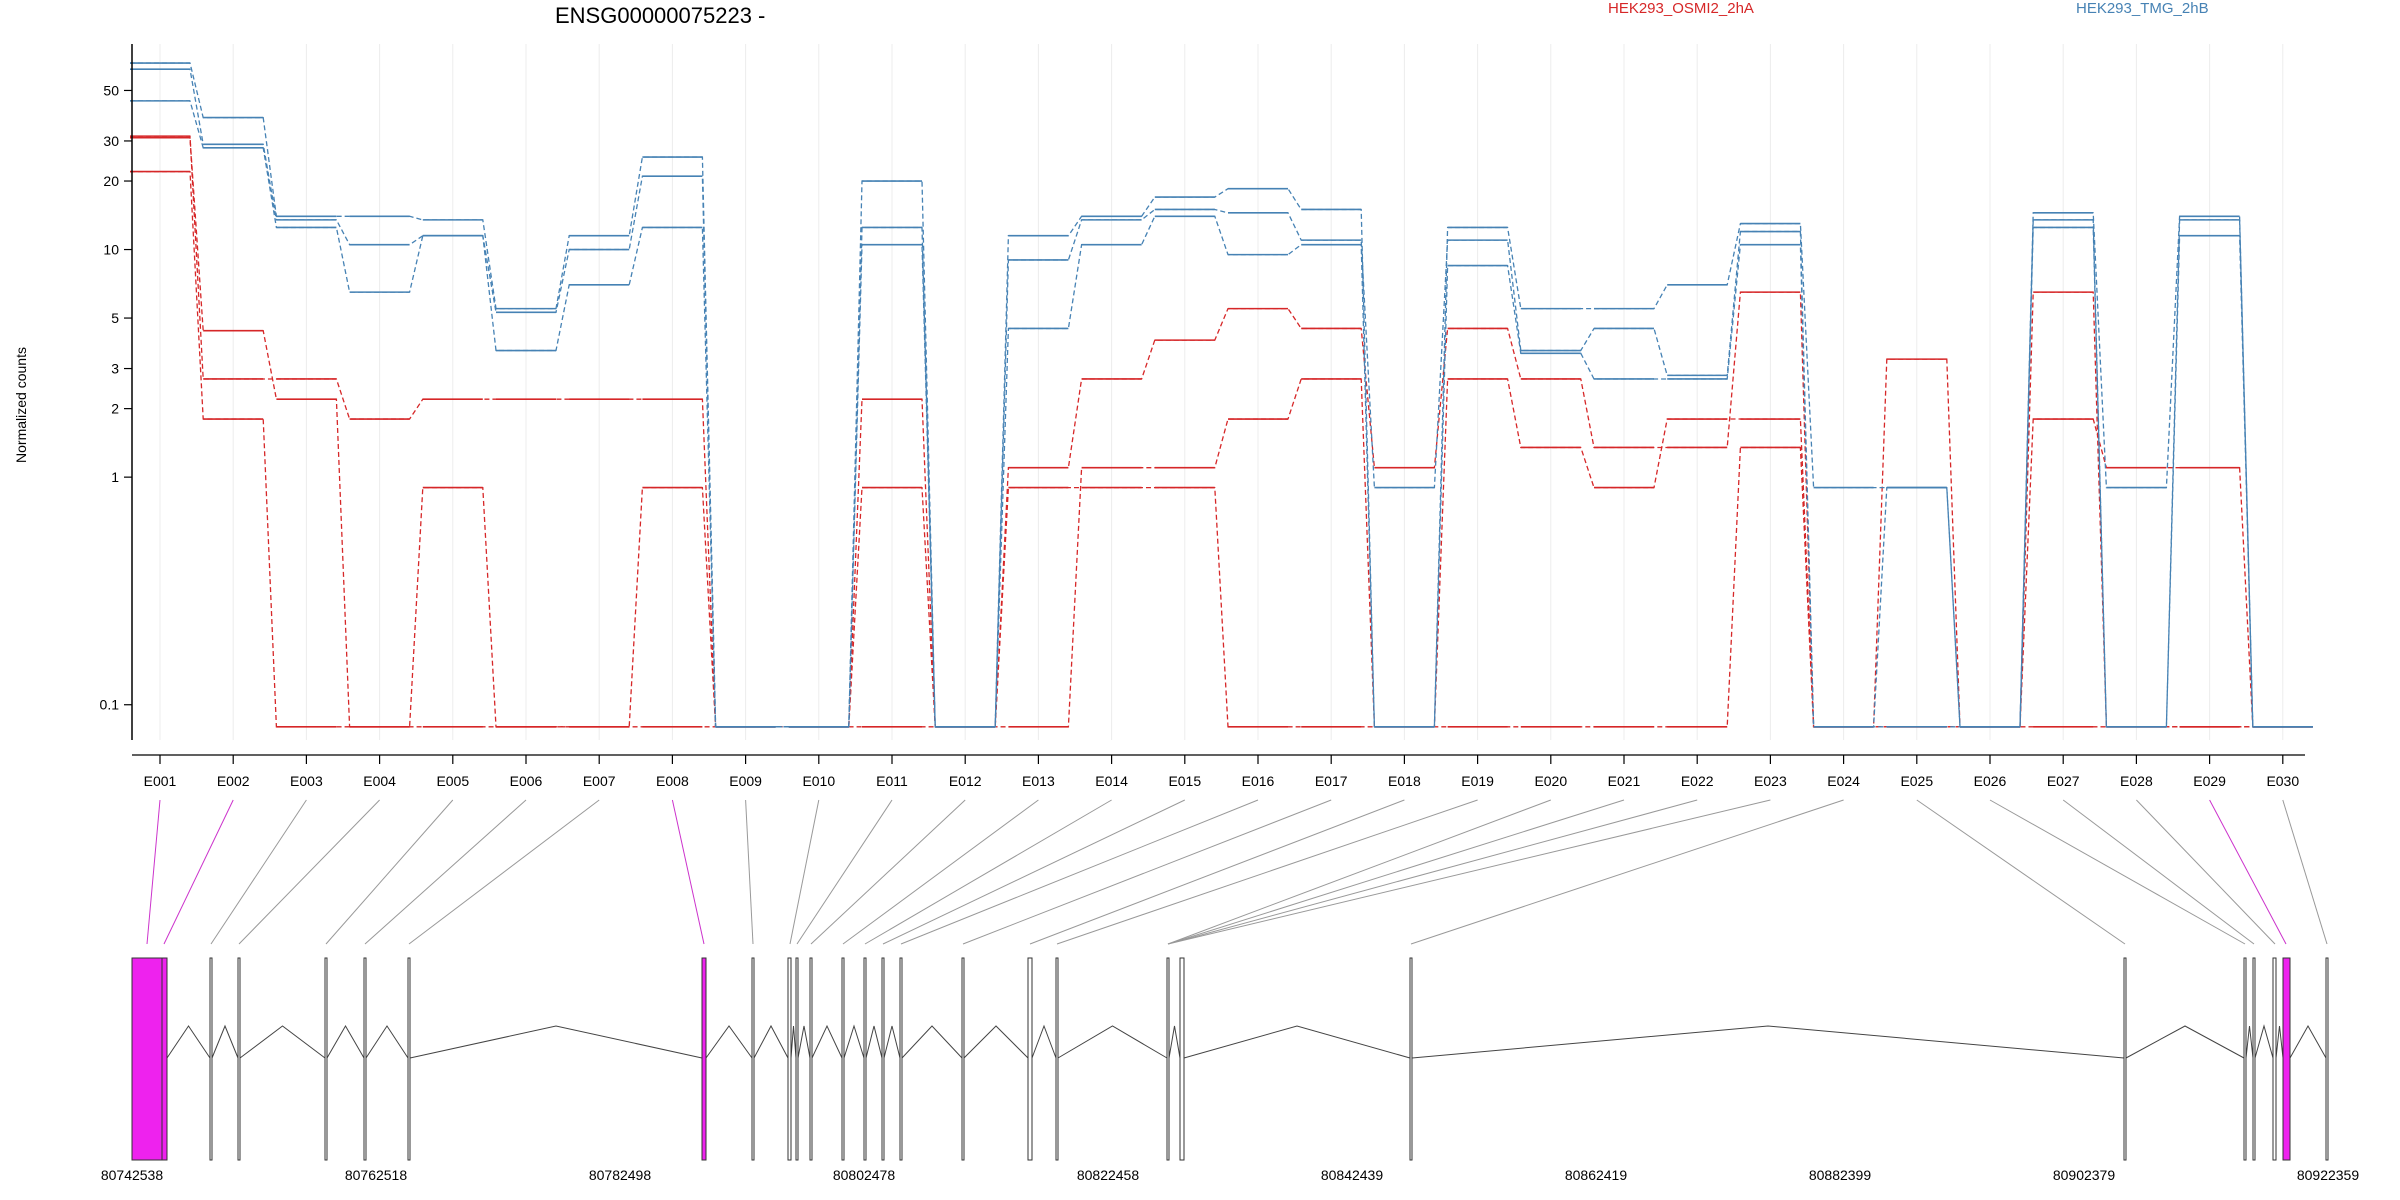  Describe the element at coordinates (1697, 781) in the screenshot. I see `x-tick-label: E022` at that location.